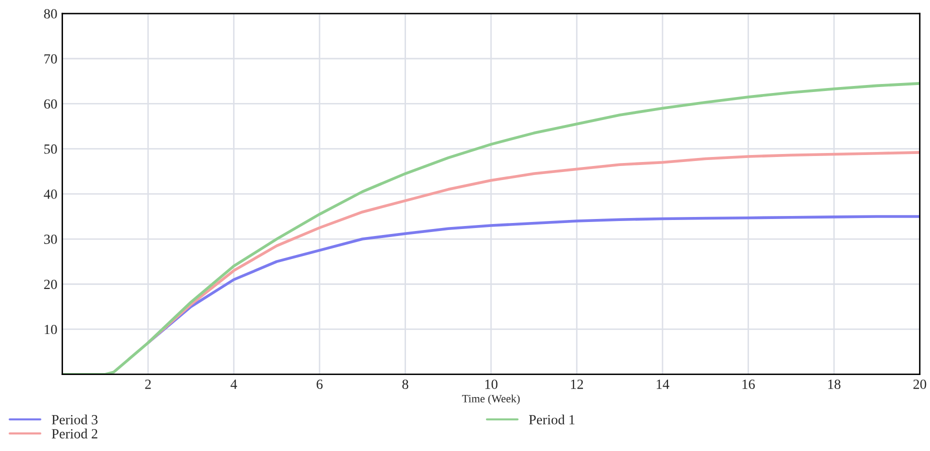 The height and width of the screenshot is (451, 930). What do you see at coordinates (50, 329) in the screenshot?
I see `y-tick-label: 10` at bounding box center [50, 329].